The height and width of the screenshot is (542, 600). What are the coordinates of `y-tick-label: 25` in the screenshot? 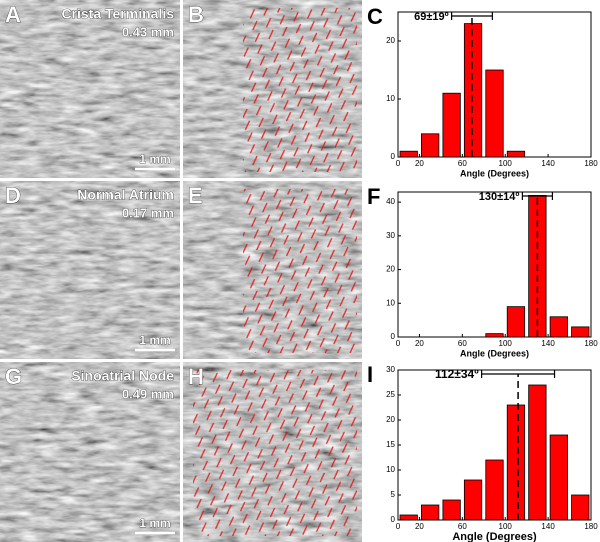 It's located at (390, 394).